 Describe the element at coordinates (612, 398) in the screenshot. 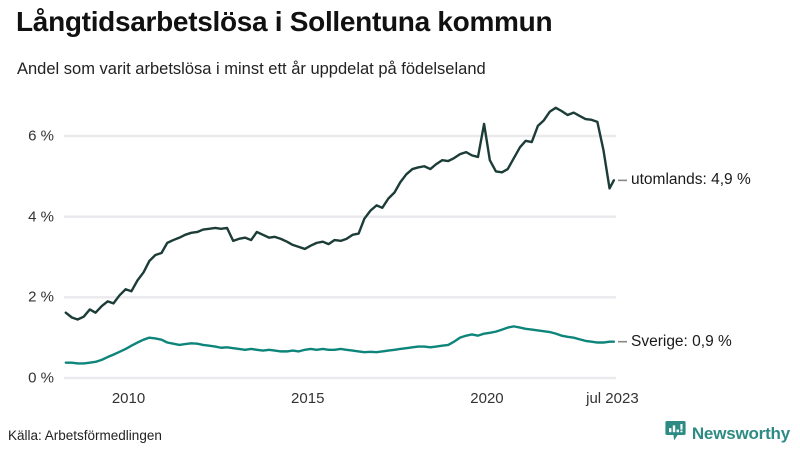

I see `x-tick-label: jul 2023` at that location.